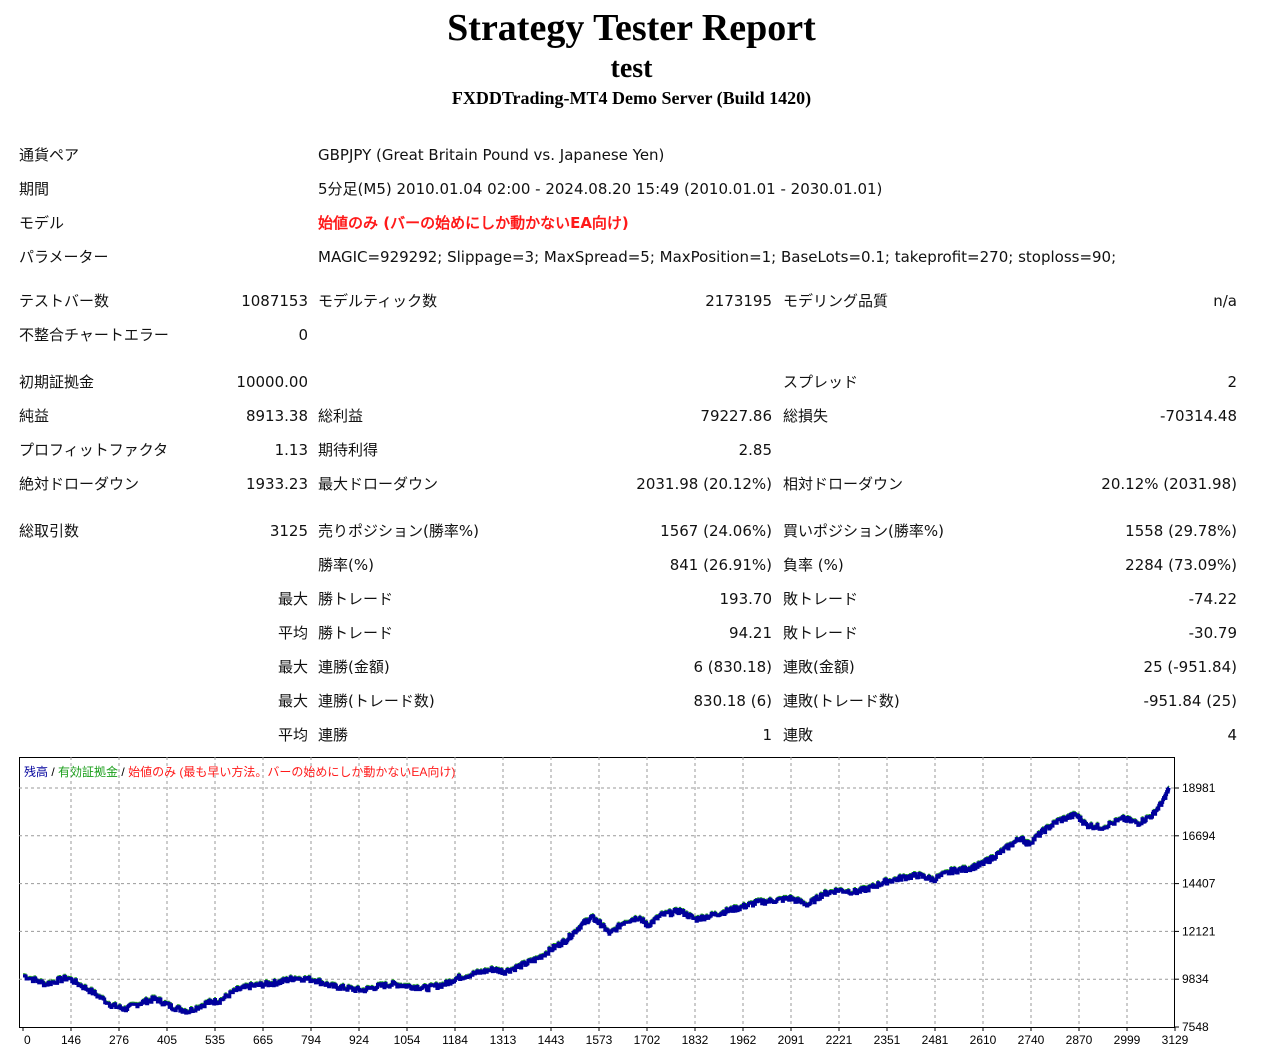  I want to click on x-tick-label: 405, so click(167, 1040).